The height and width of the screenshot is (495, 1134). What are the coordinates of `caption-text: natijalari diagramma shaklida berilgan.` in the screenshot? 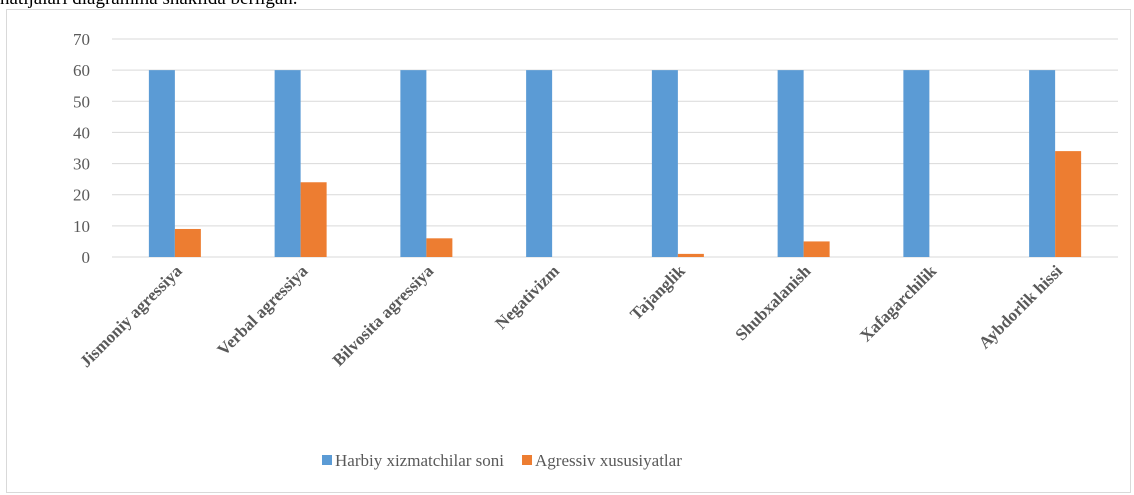 It's located at (149, 5).